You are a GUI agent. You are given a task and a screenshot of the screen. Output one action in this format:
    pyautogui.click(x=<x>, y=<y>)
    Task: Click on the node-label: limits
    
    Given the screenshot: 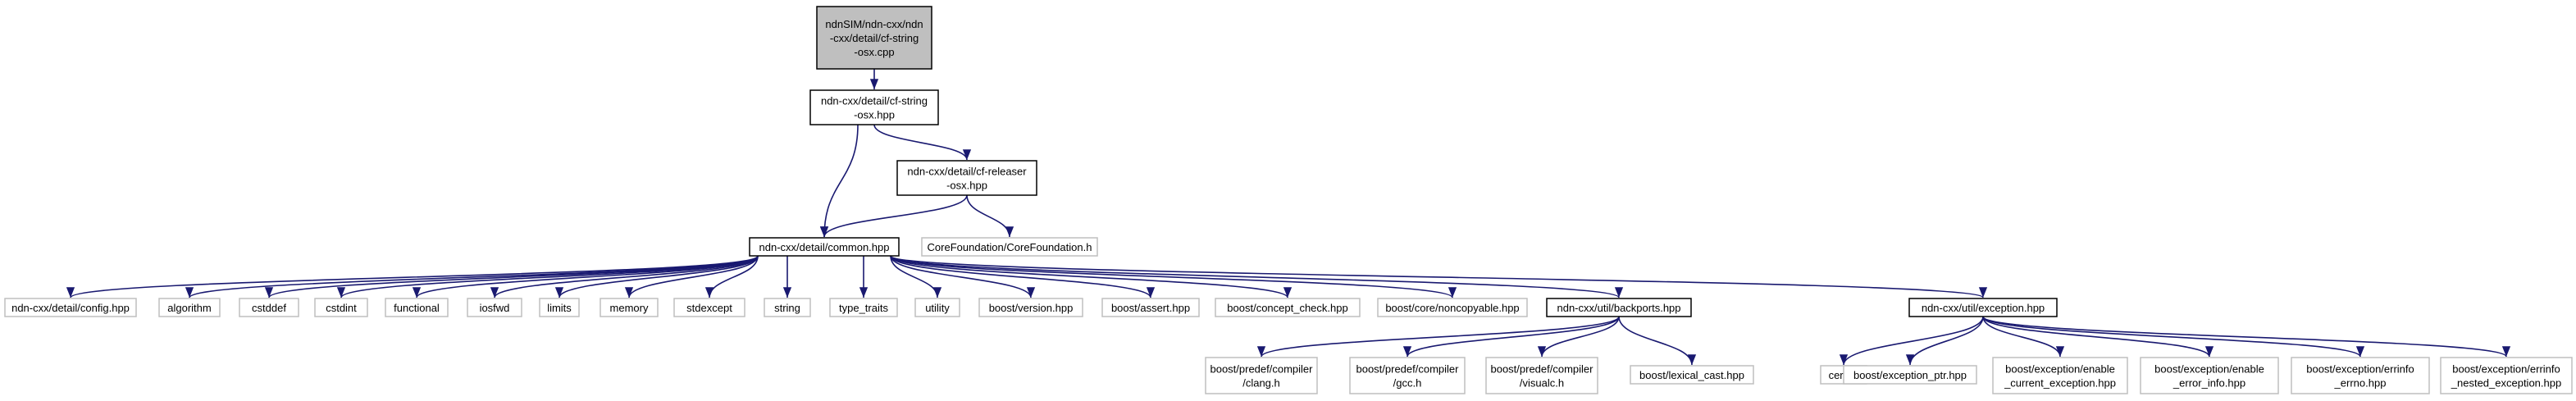 What is the action you would take?
    pyautogui.click(x=559, y=308)
    